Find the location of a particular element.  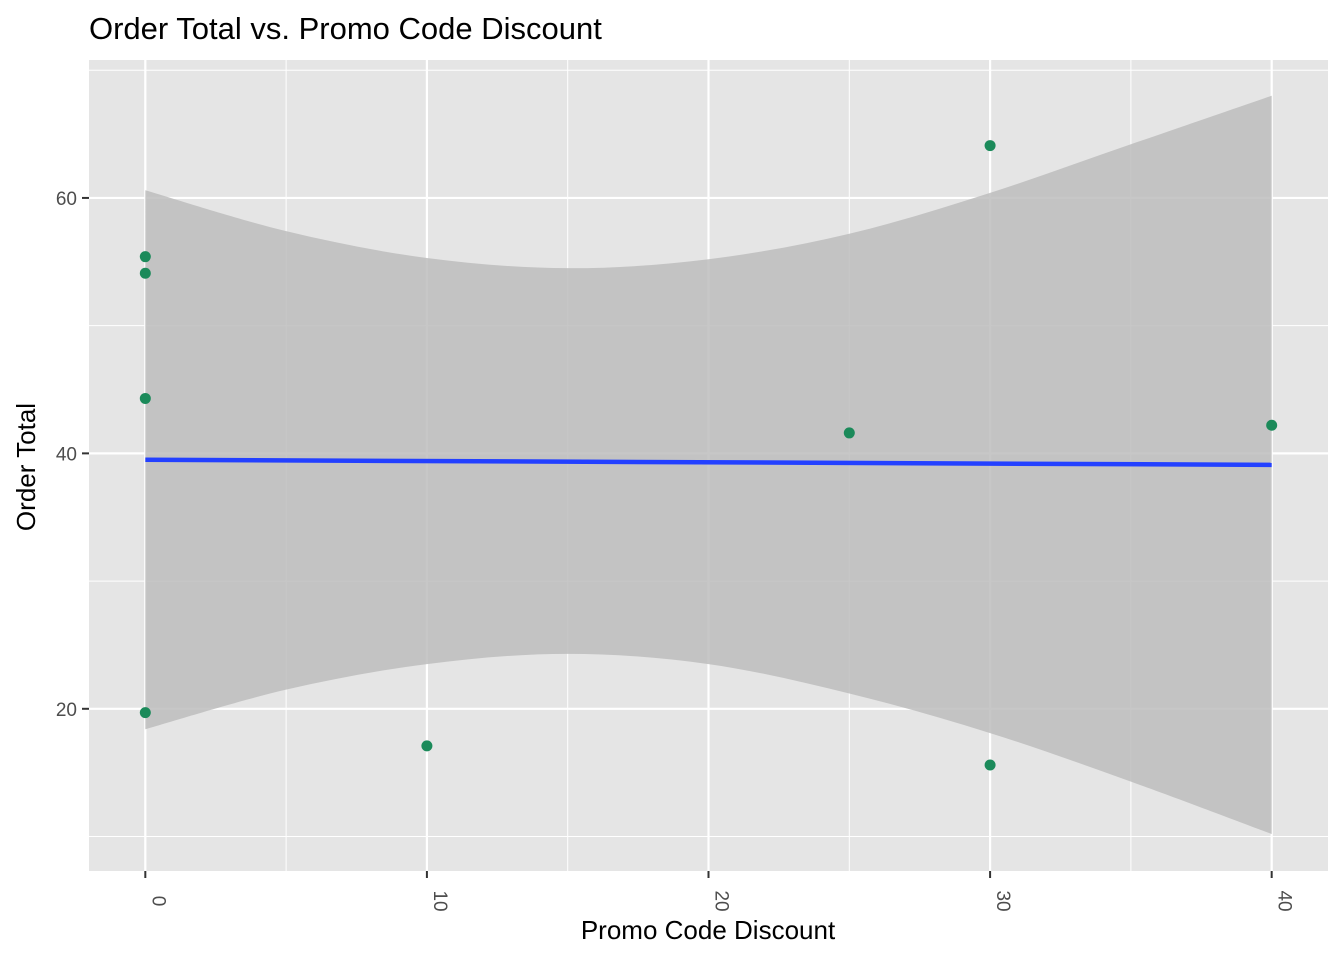

x-tick-label: 0 is located at coordinates (157, 901).